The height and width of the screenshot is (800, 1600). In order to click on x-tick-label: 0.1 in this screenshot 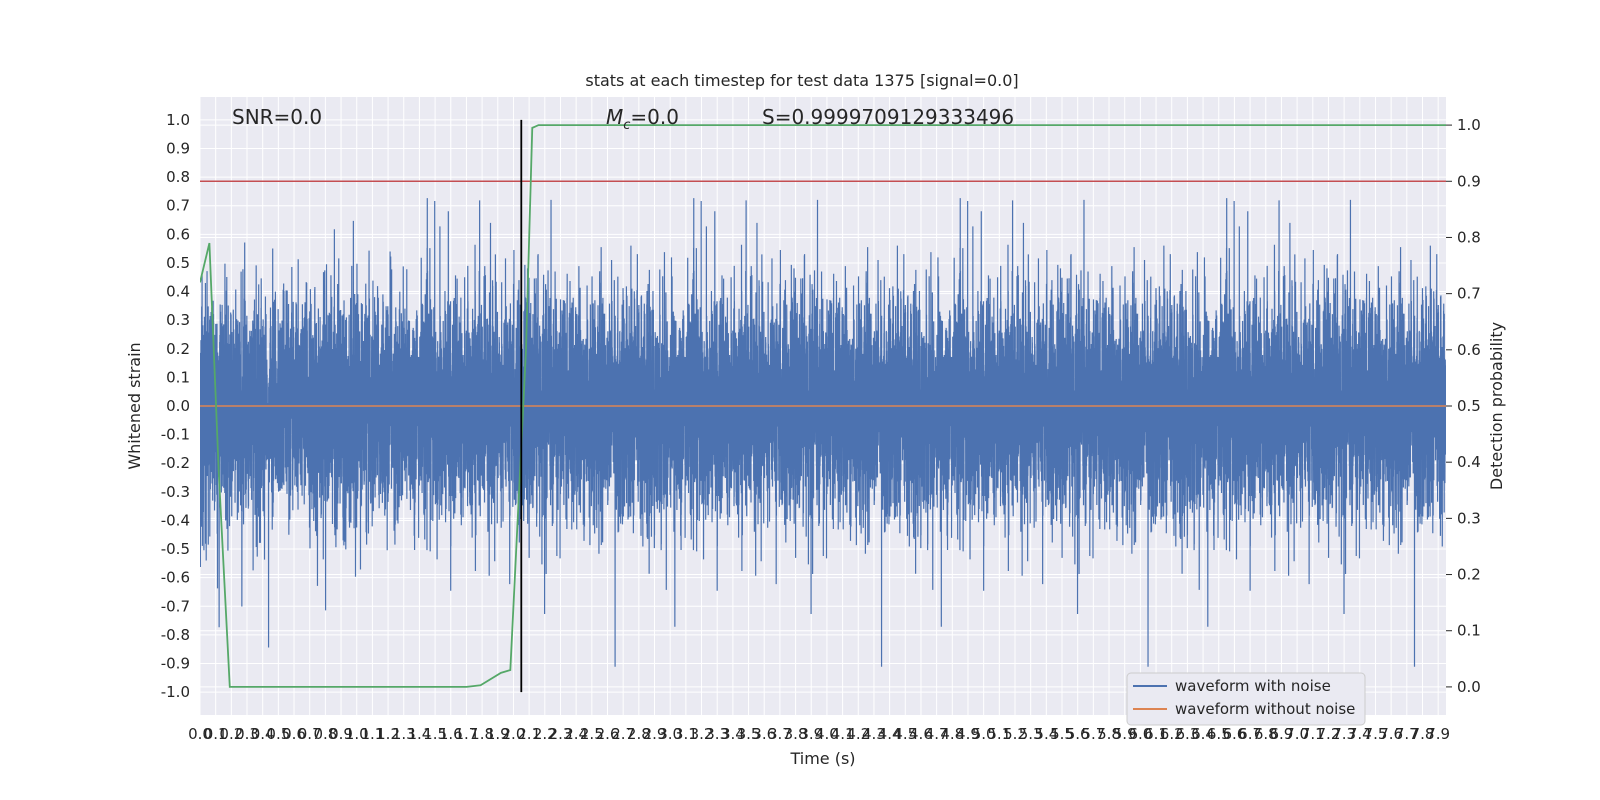, I will do `click(216, 734)`.